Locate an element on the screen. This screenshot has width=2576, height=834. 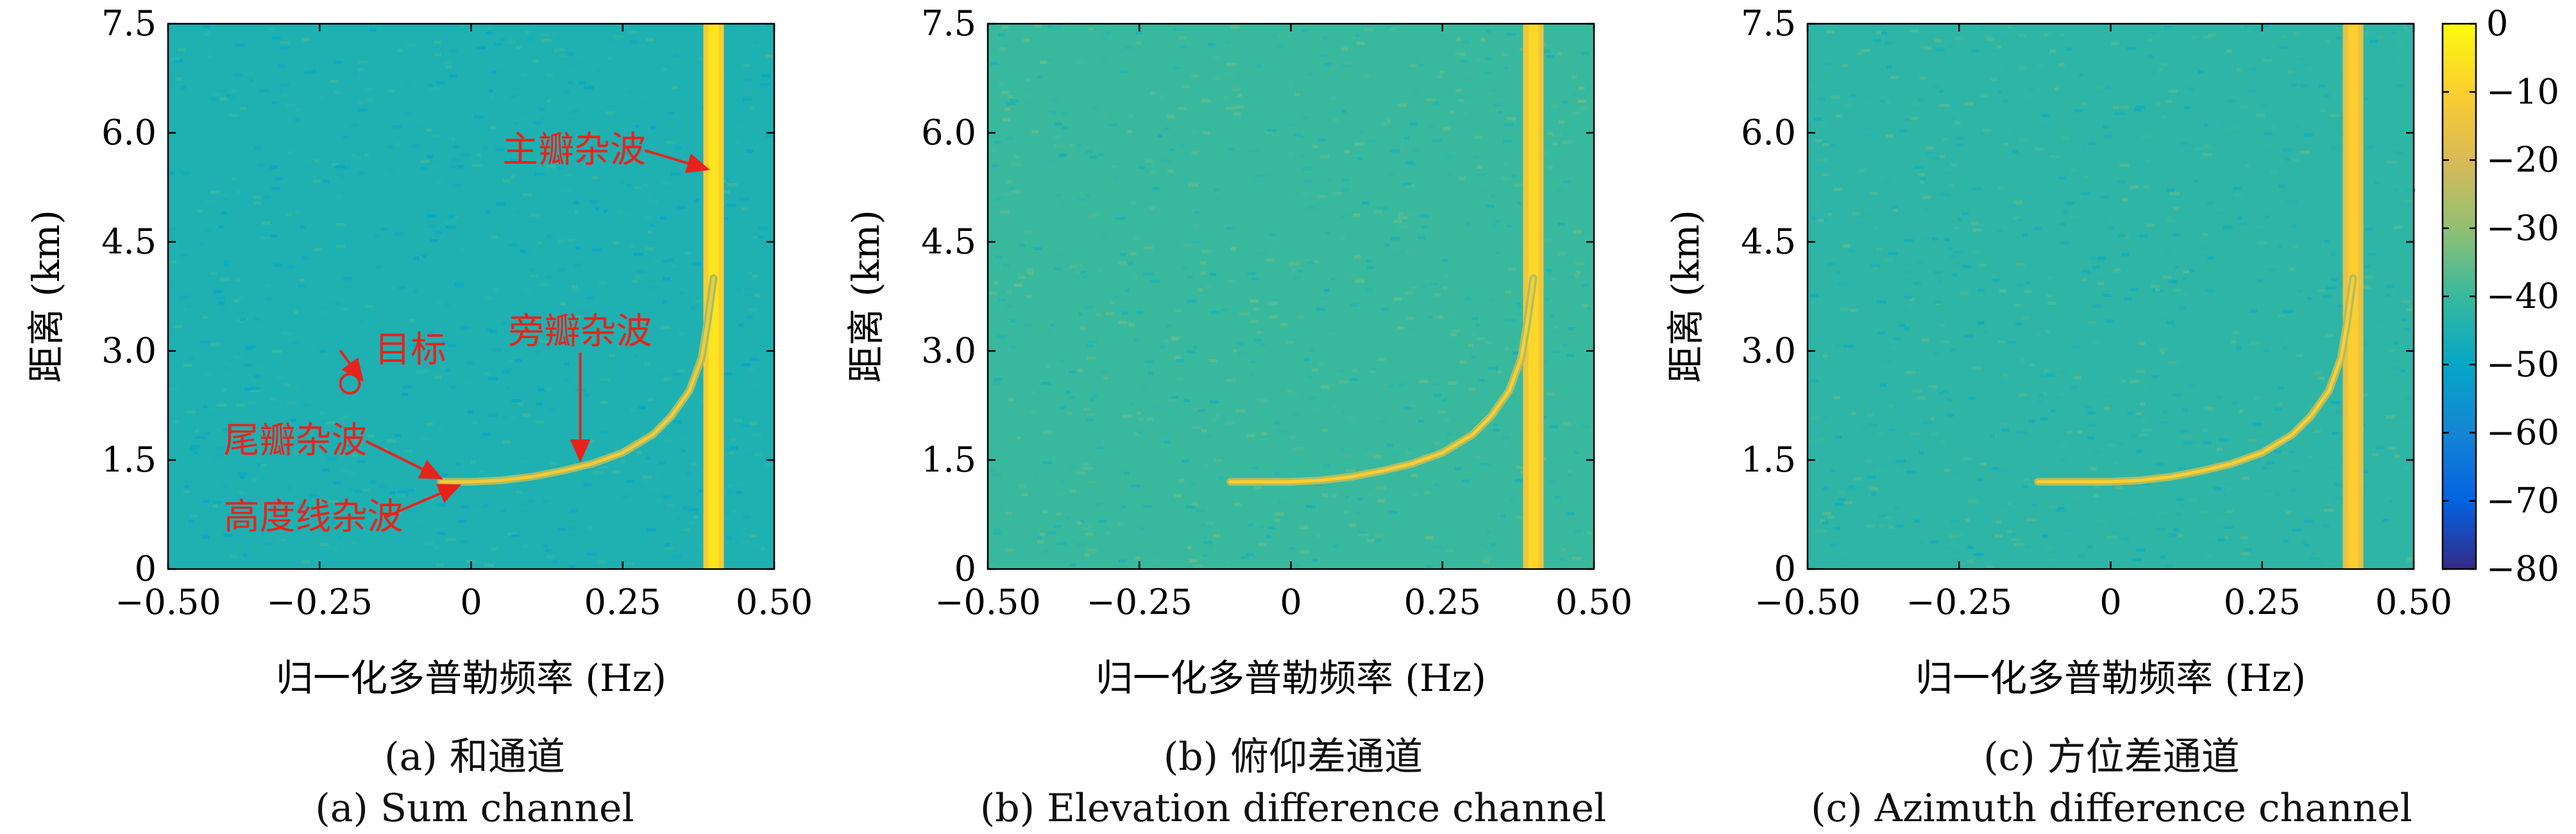
annotation-arrow is located at coordinates (423, 501).